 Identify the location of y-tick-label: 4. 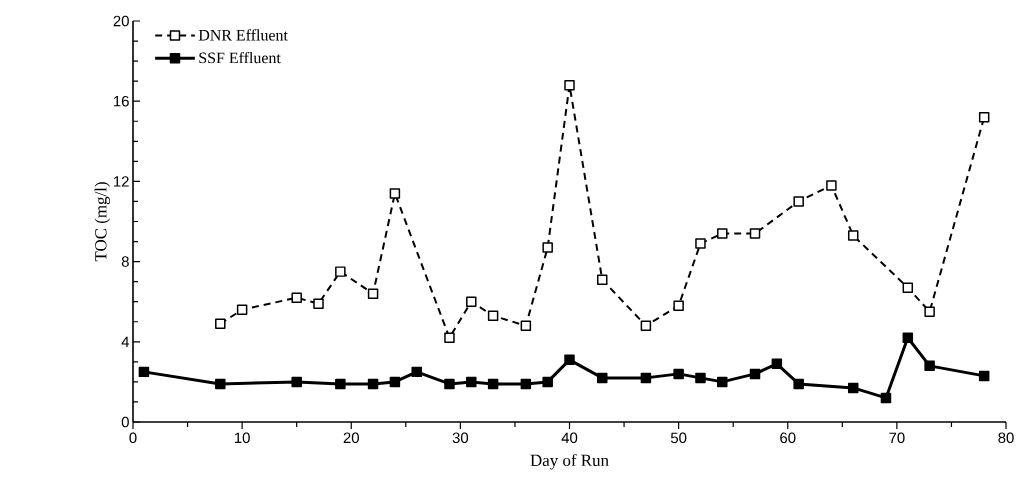
(125, 341).